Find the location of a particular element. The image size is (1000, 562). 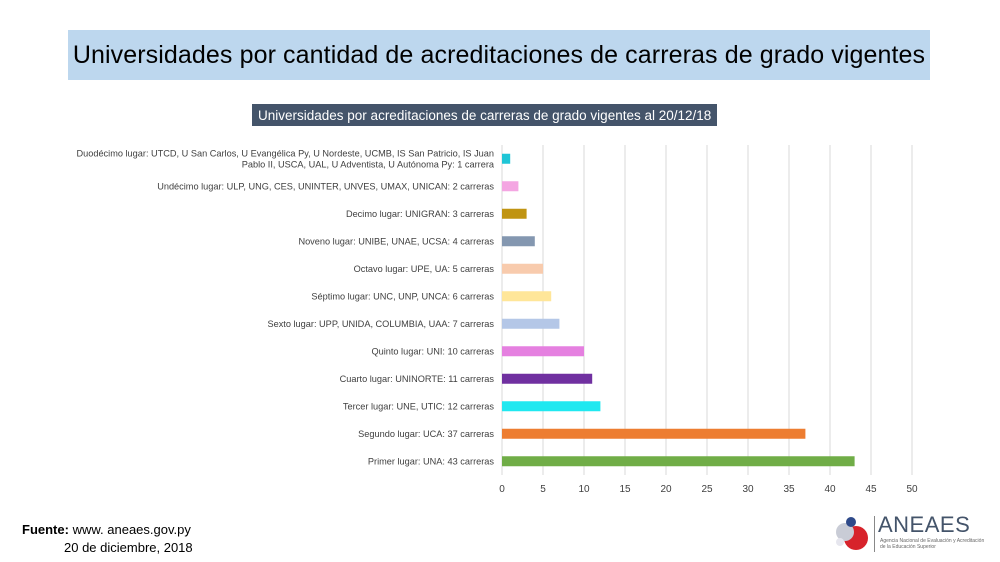

category-label-9: Cuarto lugar: UNINORTE: 11 carreras is located at coordinates (417, 379).